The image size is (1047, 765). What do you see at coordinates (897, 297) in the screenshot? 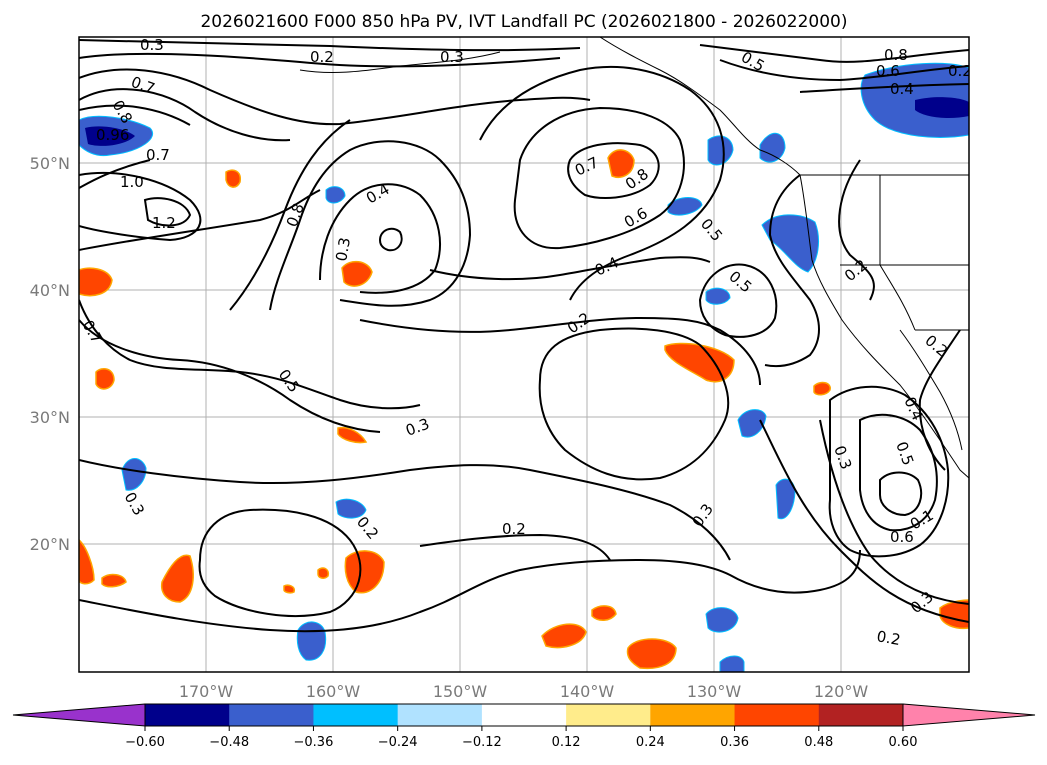
I see `state-border` at bounding box center [897, 297].